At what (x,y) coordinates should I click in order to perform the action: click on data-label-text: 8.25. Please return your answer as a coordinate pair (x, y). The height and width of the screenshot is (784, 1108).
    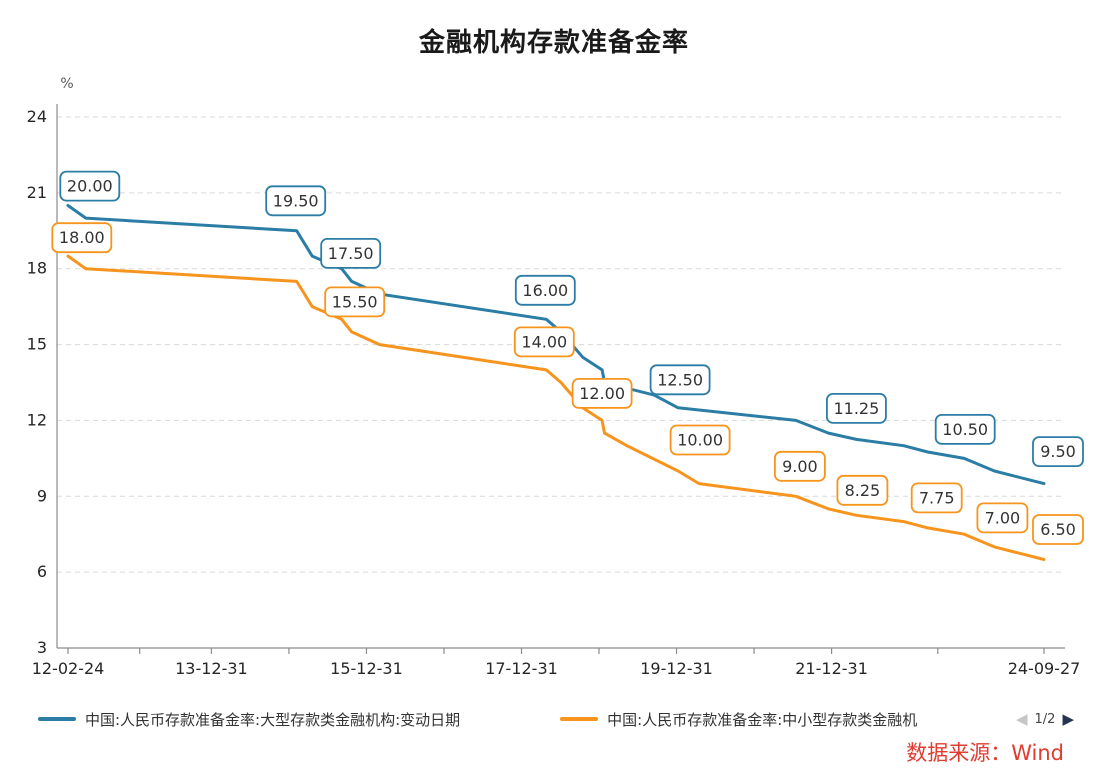
    Looking at the image, I should click on (863, 490).